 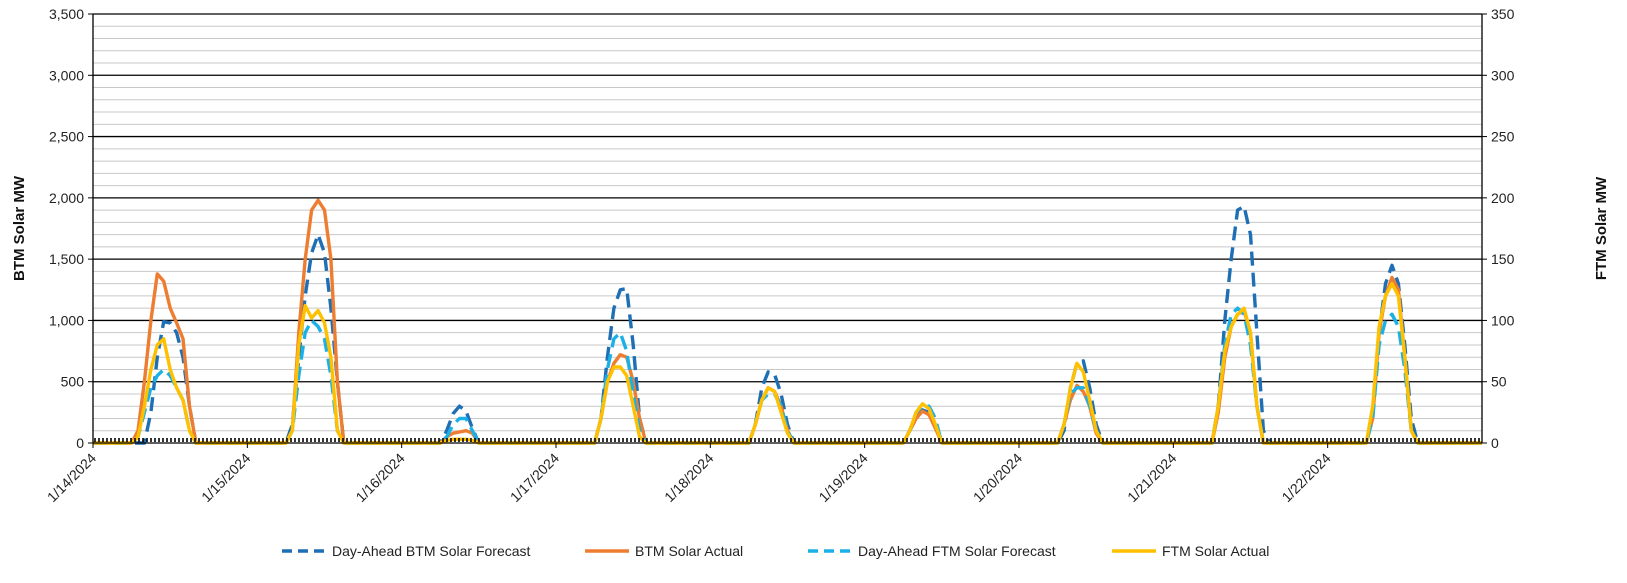 I want to click on right-tick-label: 0, so click(x=1495, y=443).